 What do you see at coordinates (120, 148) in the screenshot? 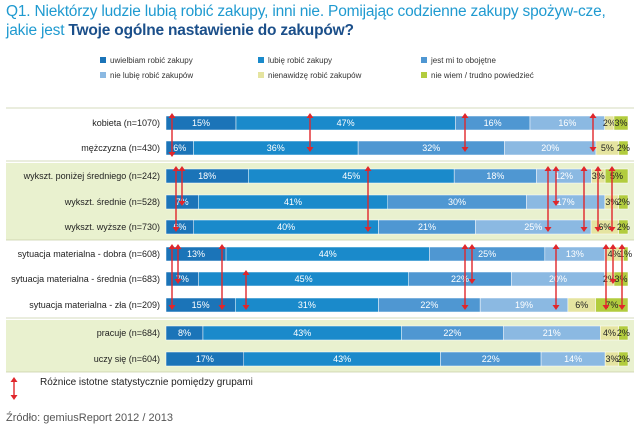
I see `category-label: mężczyzna (n=430)` at bounding box center [120, 148].